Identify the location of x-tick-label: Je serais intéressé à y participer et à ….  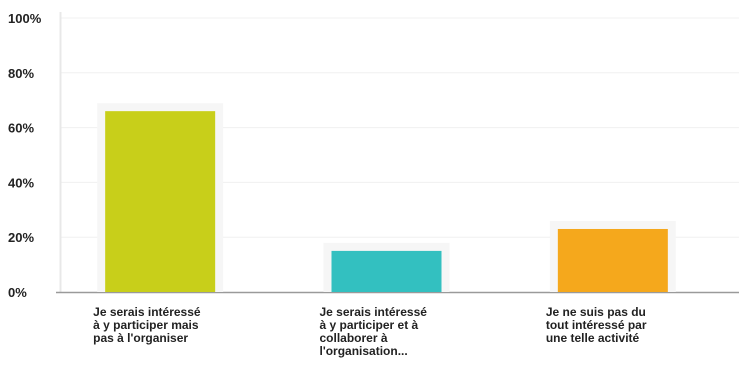
(373, 331).